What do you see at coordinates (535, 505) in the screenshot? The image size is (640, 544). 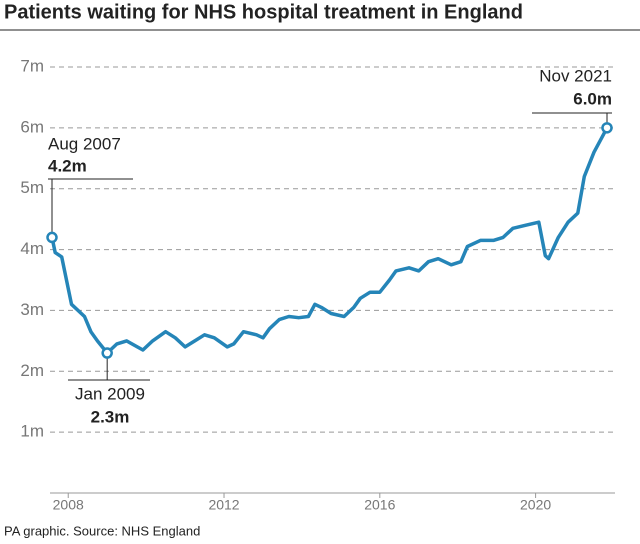 I see `x-tick-label: 2020` at bounding box center [535, 505].